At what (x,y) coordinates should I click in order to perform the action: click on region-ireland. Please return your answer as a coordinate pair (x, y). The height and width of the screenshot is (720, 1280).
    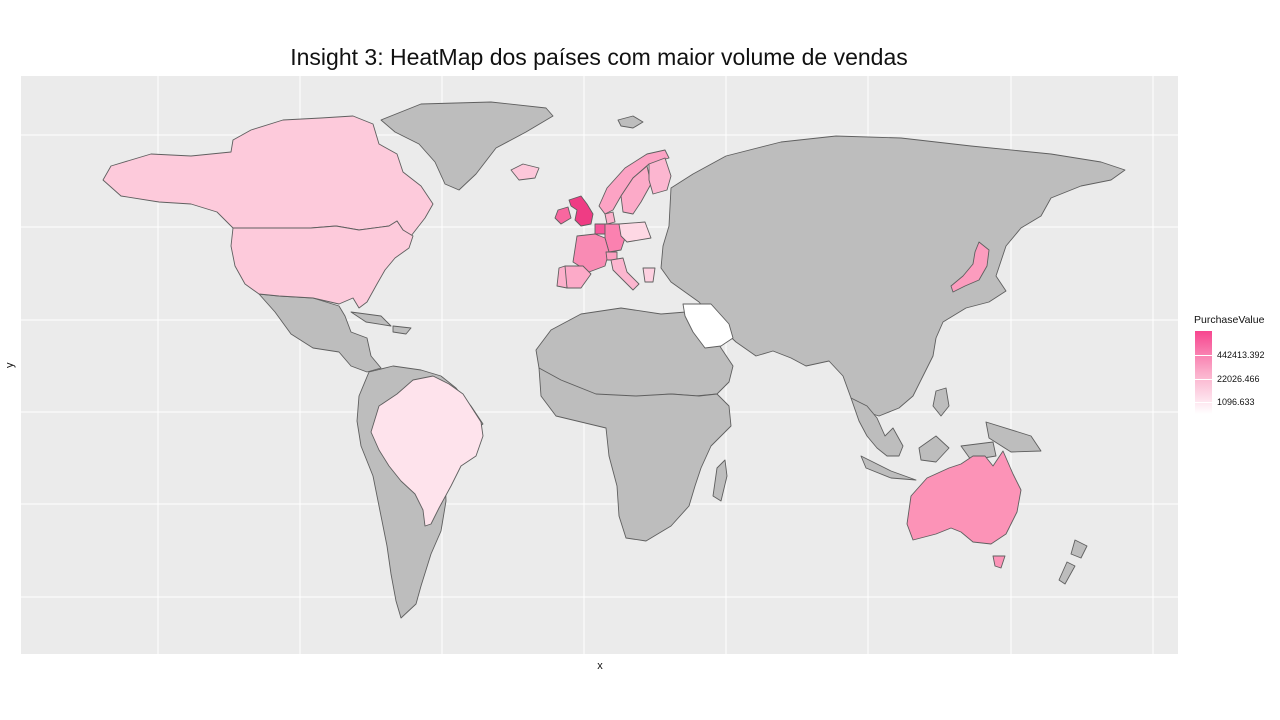
    Looking at the image, I should click on (563, 215).